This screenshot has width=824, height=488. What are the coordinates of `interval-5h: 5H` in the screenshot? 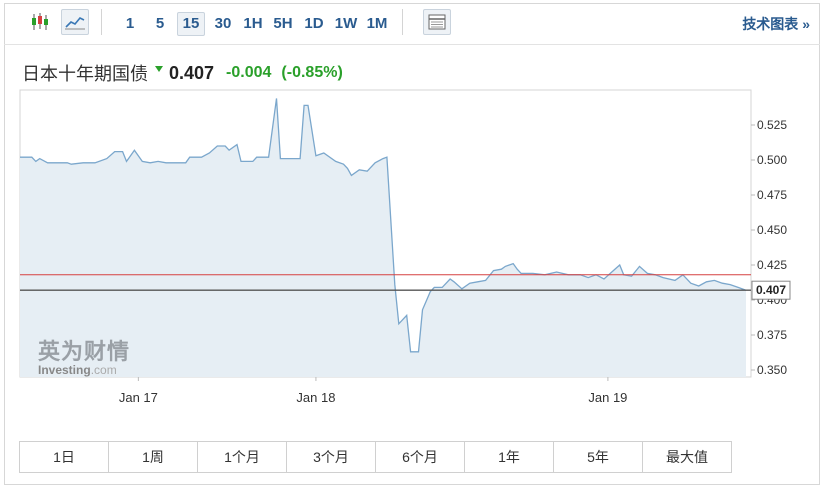 It's located at (283, 23).